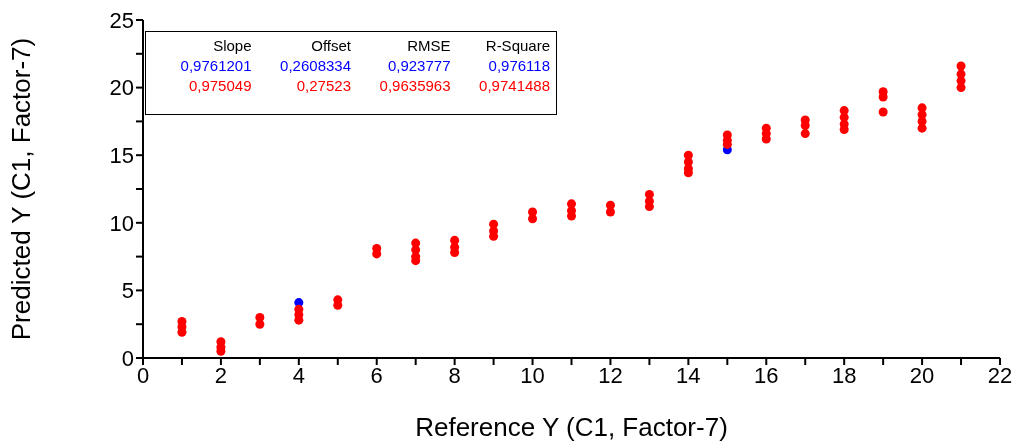 The width and height of the screenshot is (1013, 446). Describe the element at coordinates (121, 156) in the screenshot. I see `y-tick-label: 15` at that location.